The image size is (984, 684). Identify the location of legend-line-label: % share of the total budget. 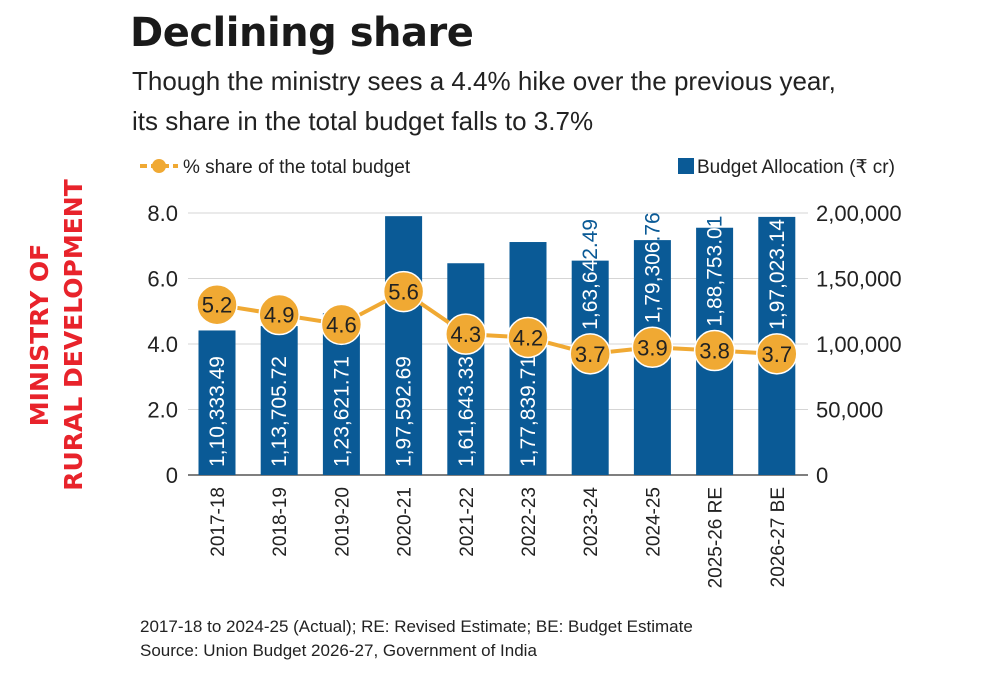
(297, 167).